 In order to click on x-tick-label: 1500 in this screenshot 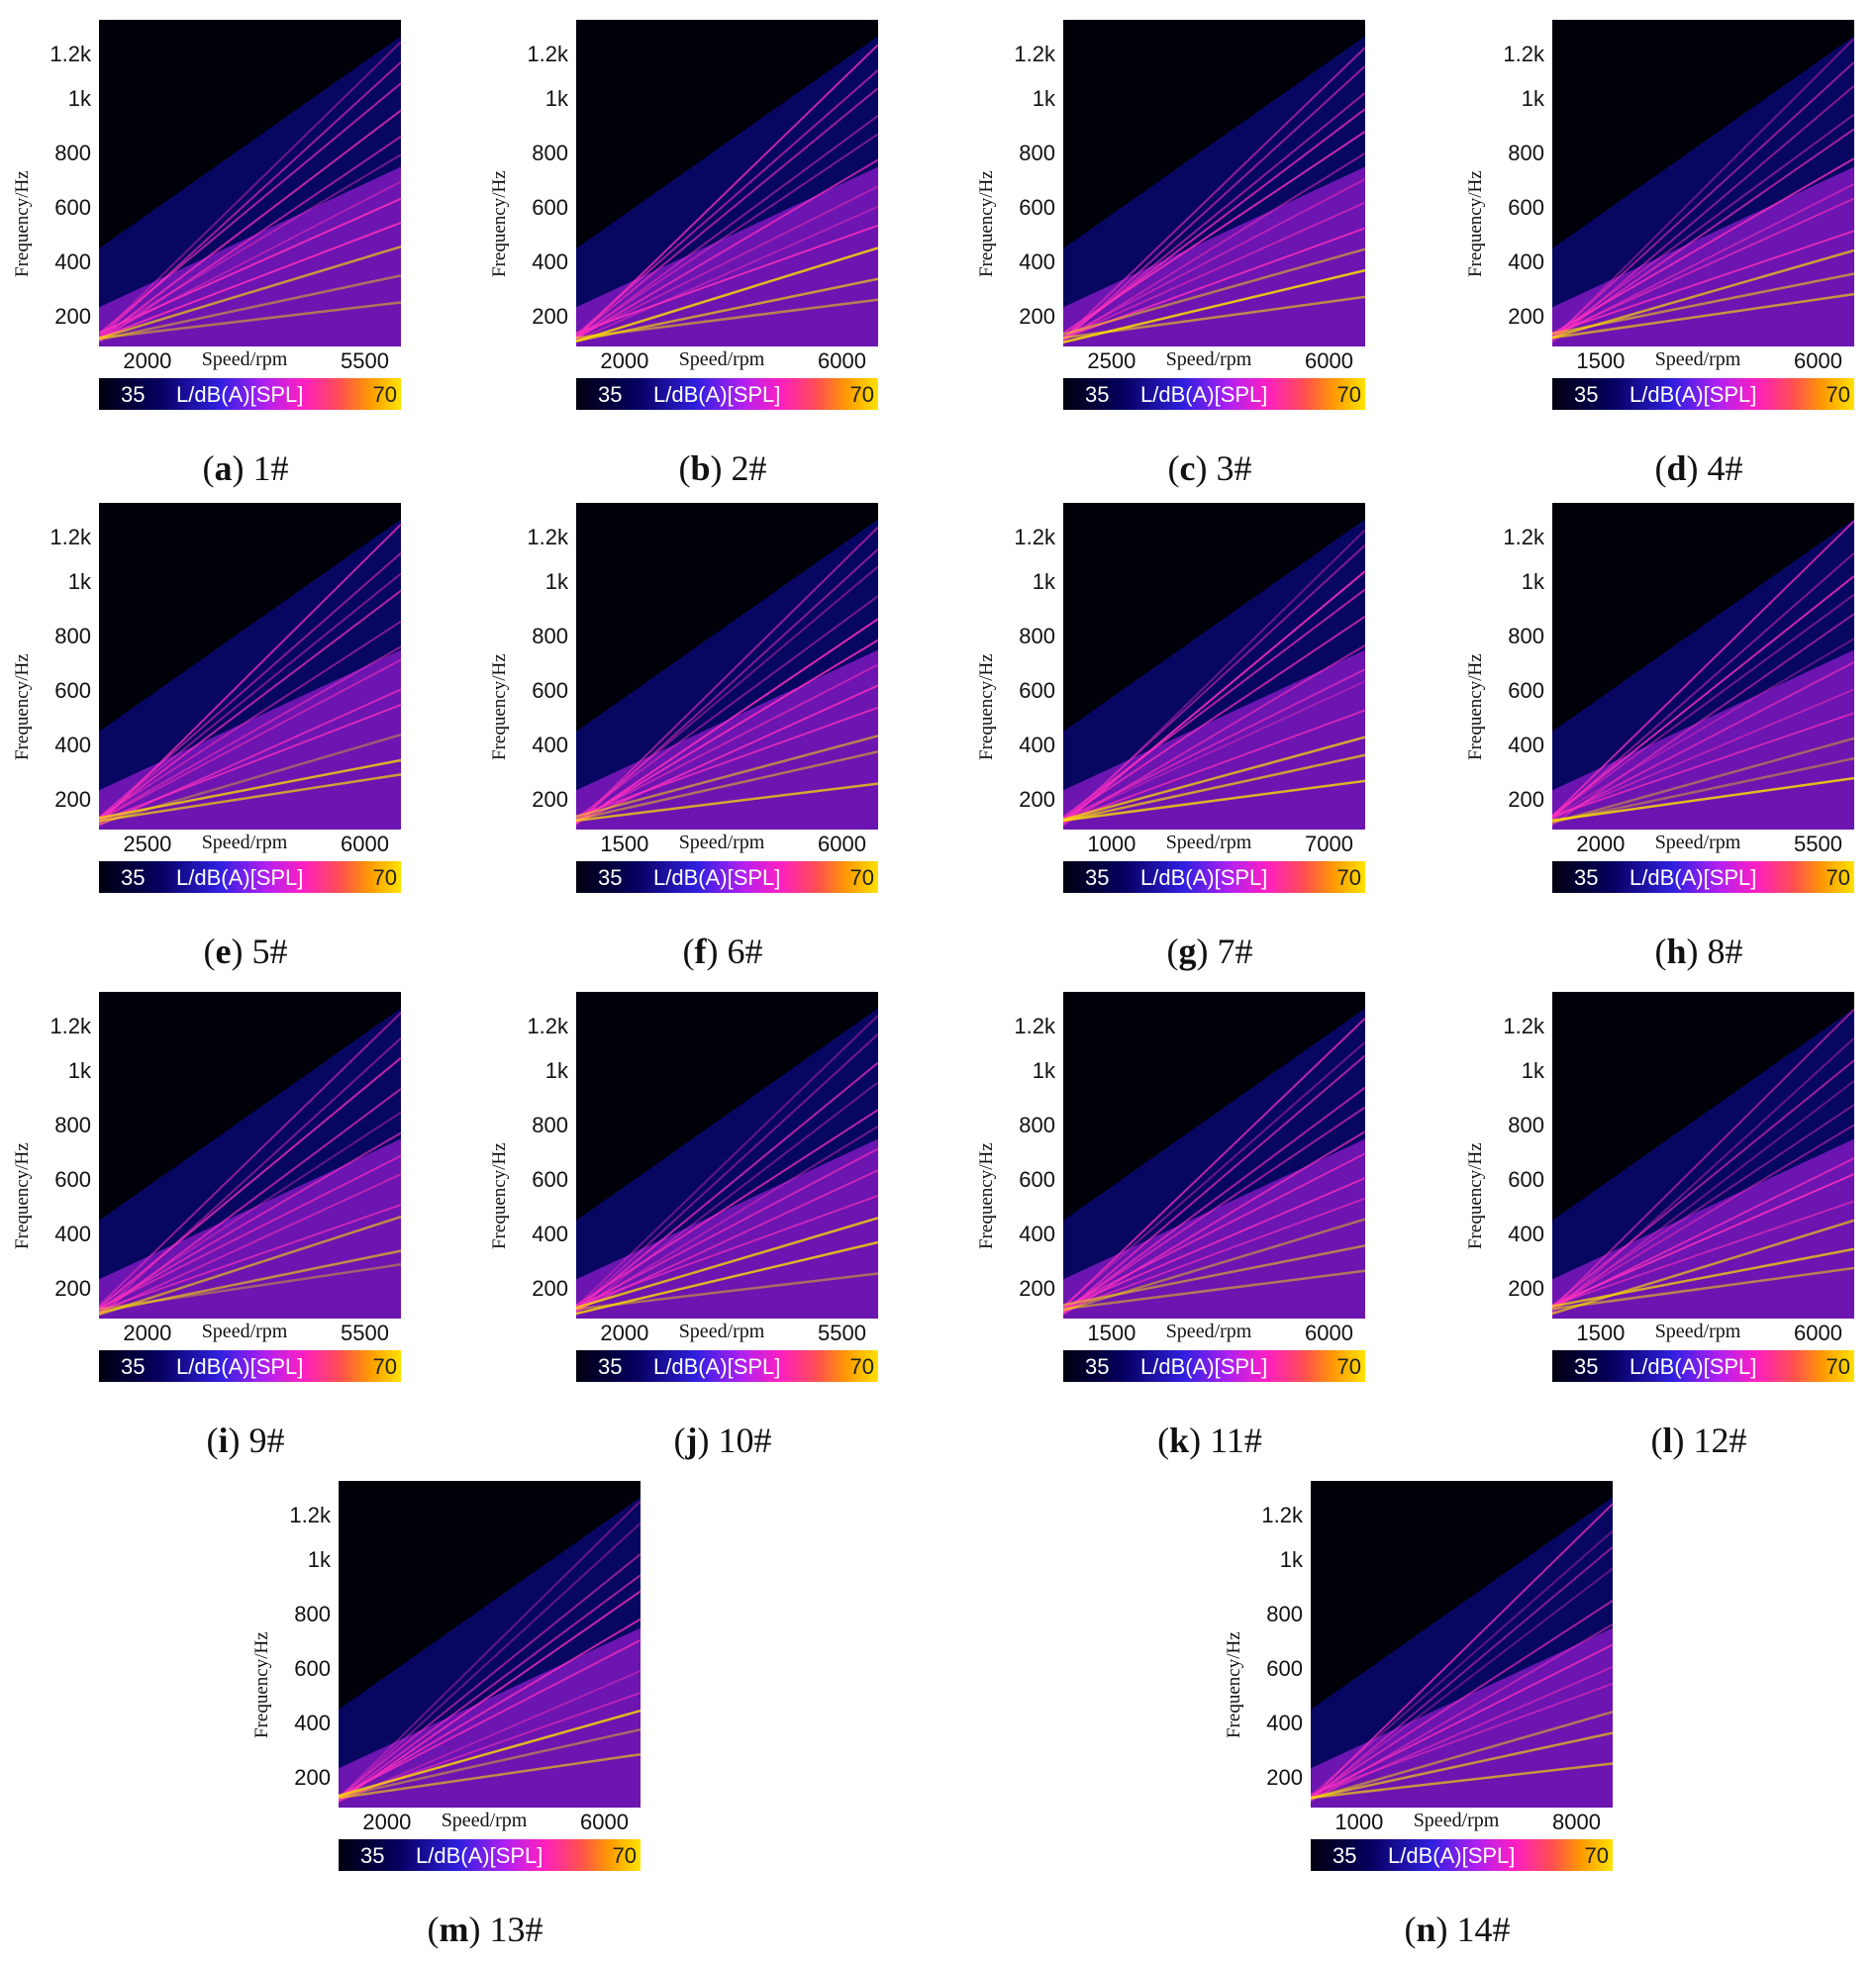, I will do `click(624, 844)`.